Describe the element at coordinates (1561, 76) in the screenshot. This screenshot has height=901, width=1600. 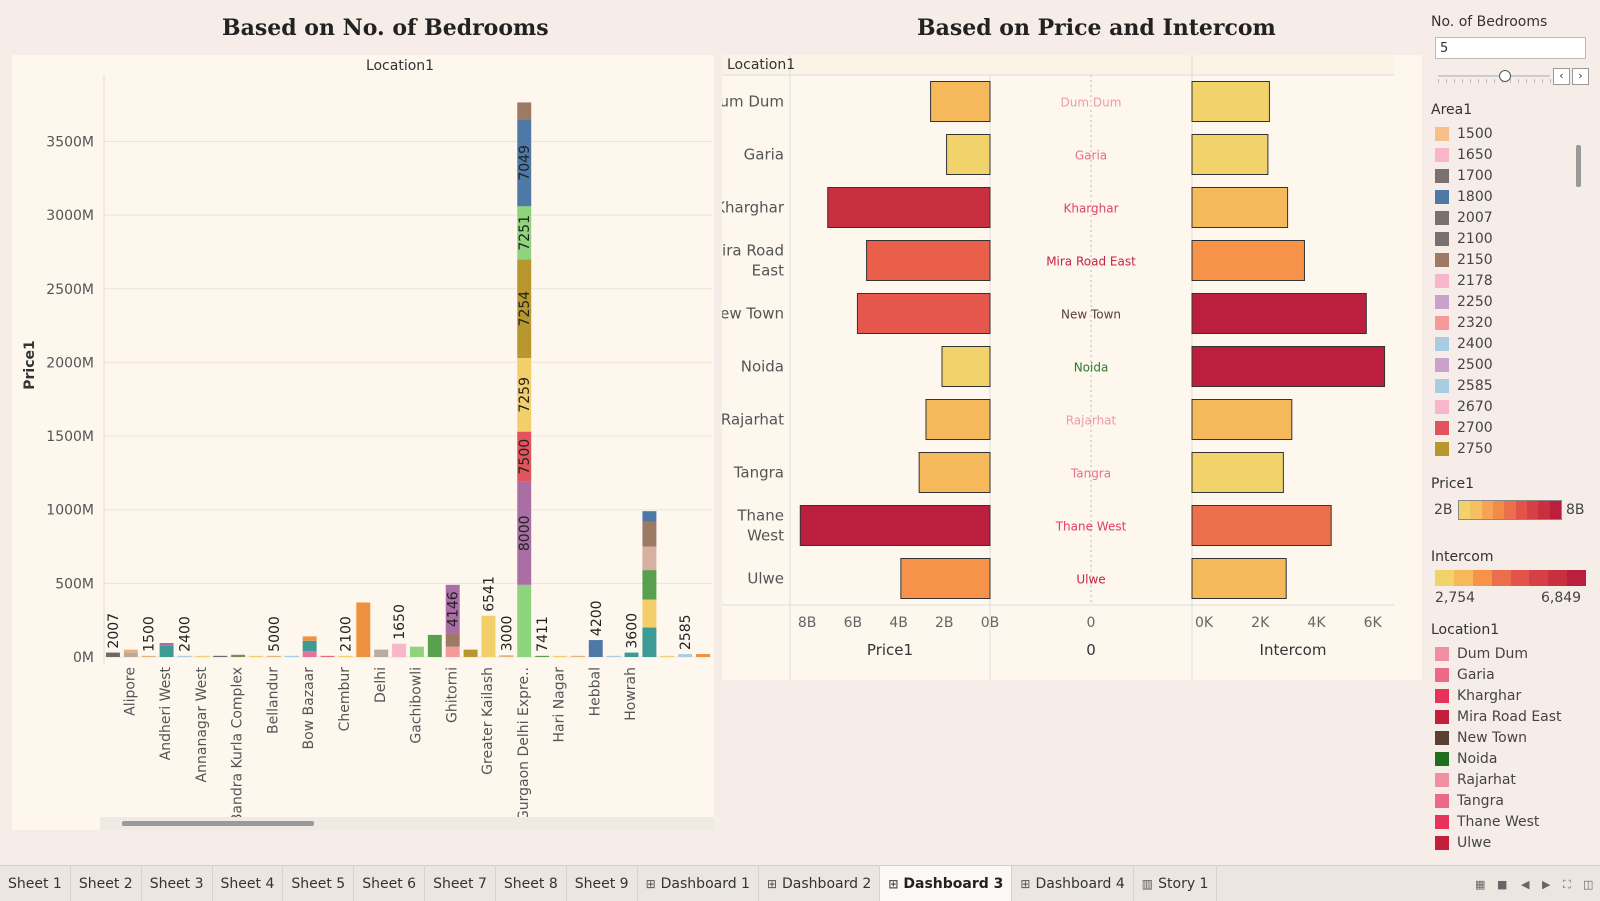
I see `slider-prev-button: ‹` at that location.